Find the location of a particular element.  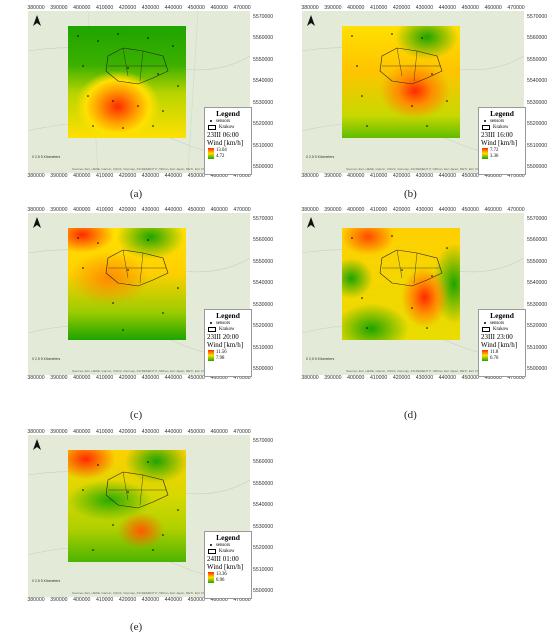

legend-max: 11.56 is located at coordinates (221, 352).